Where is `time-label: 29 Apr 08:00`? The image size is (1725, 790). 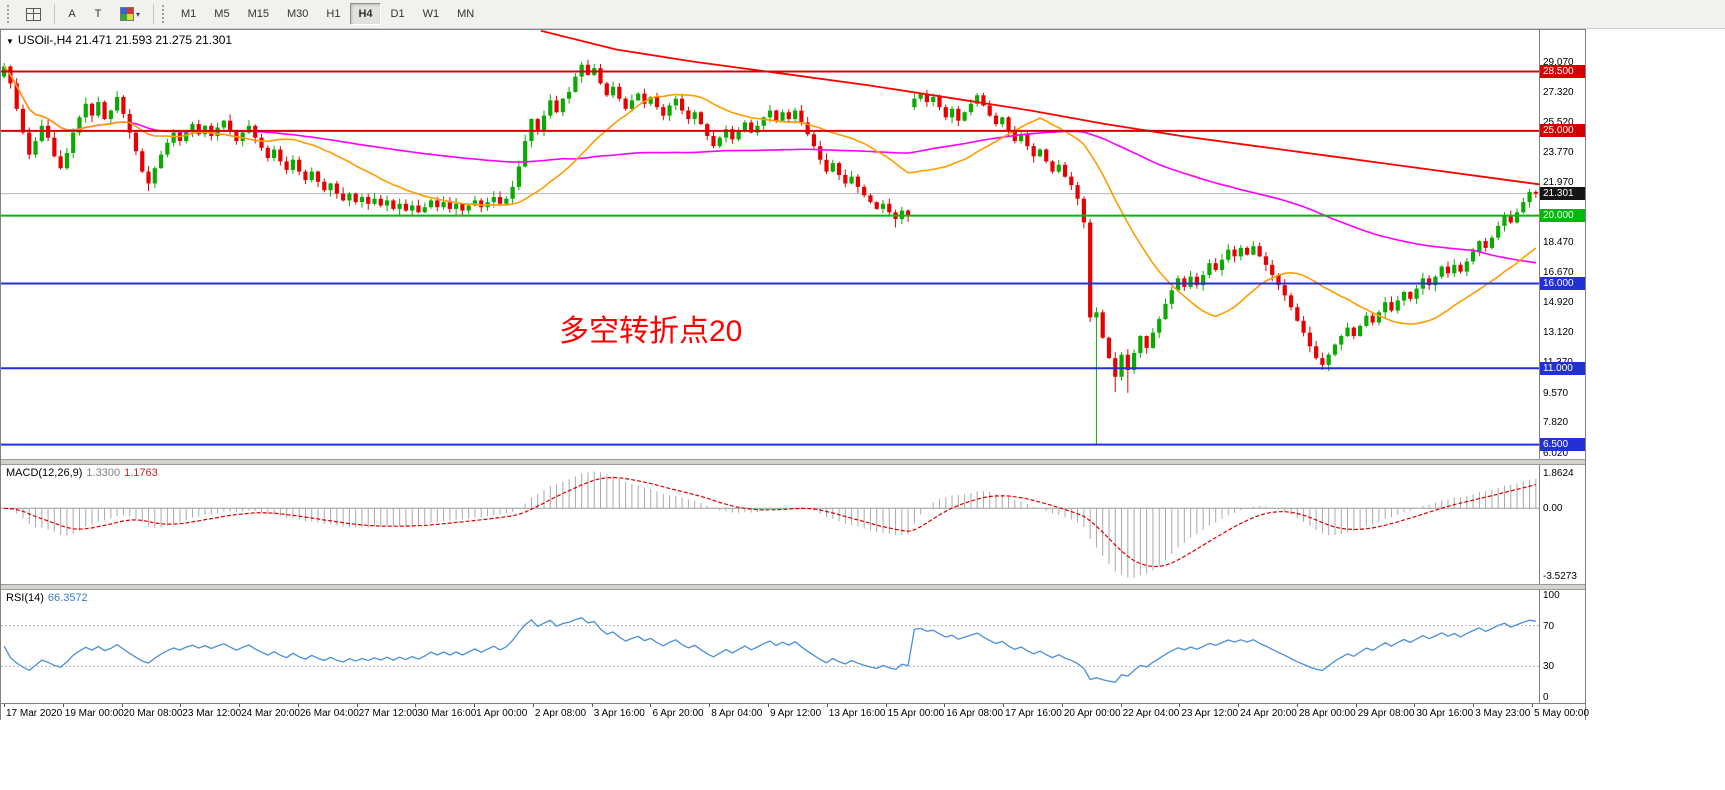 time-label: 29 Apr 08:00 is located at coordinates (1386, 713).